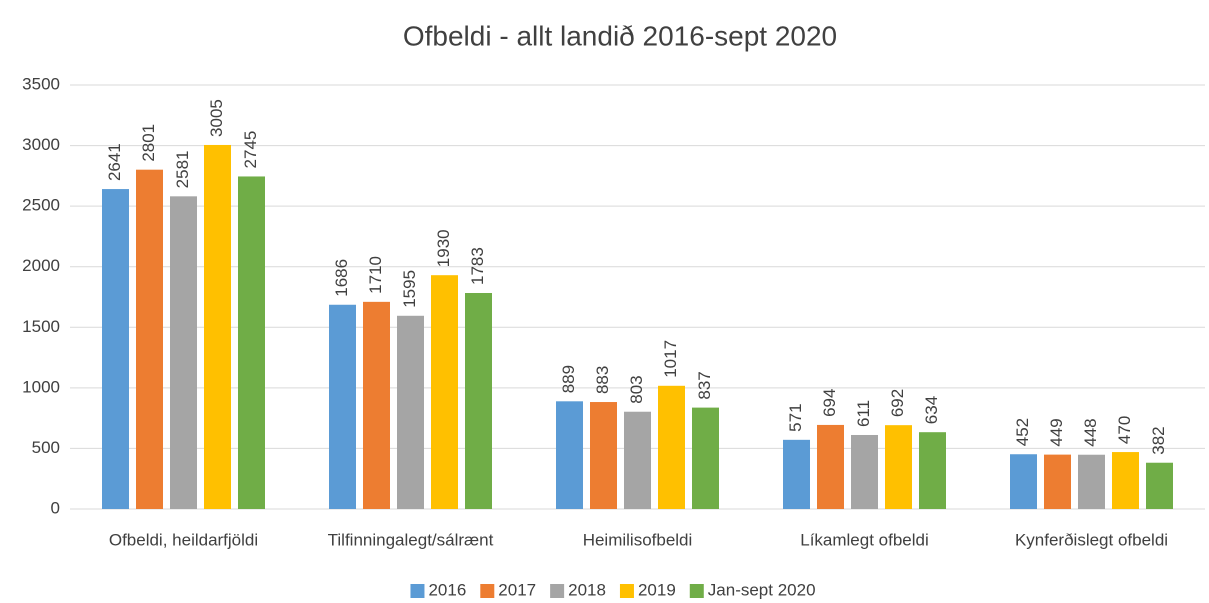 The image size is (1209, 603). What do you see at coordinates (341, 278) in the screenshot?
I see `data-label: 1686` at bounding box center [341, 278].